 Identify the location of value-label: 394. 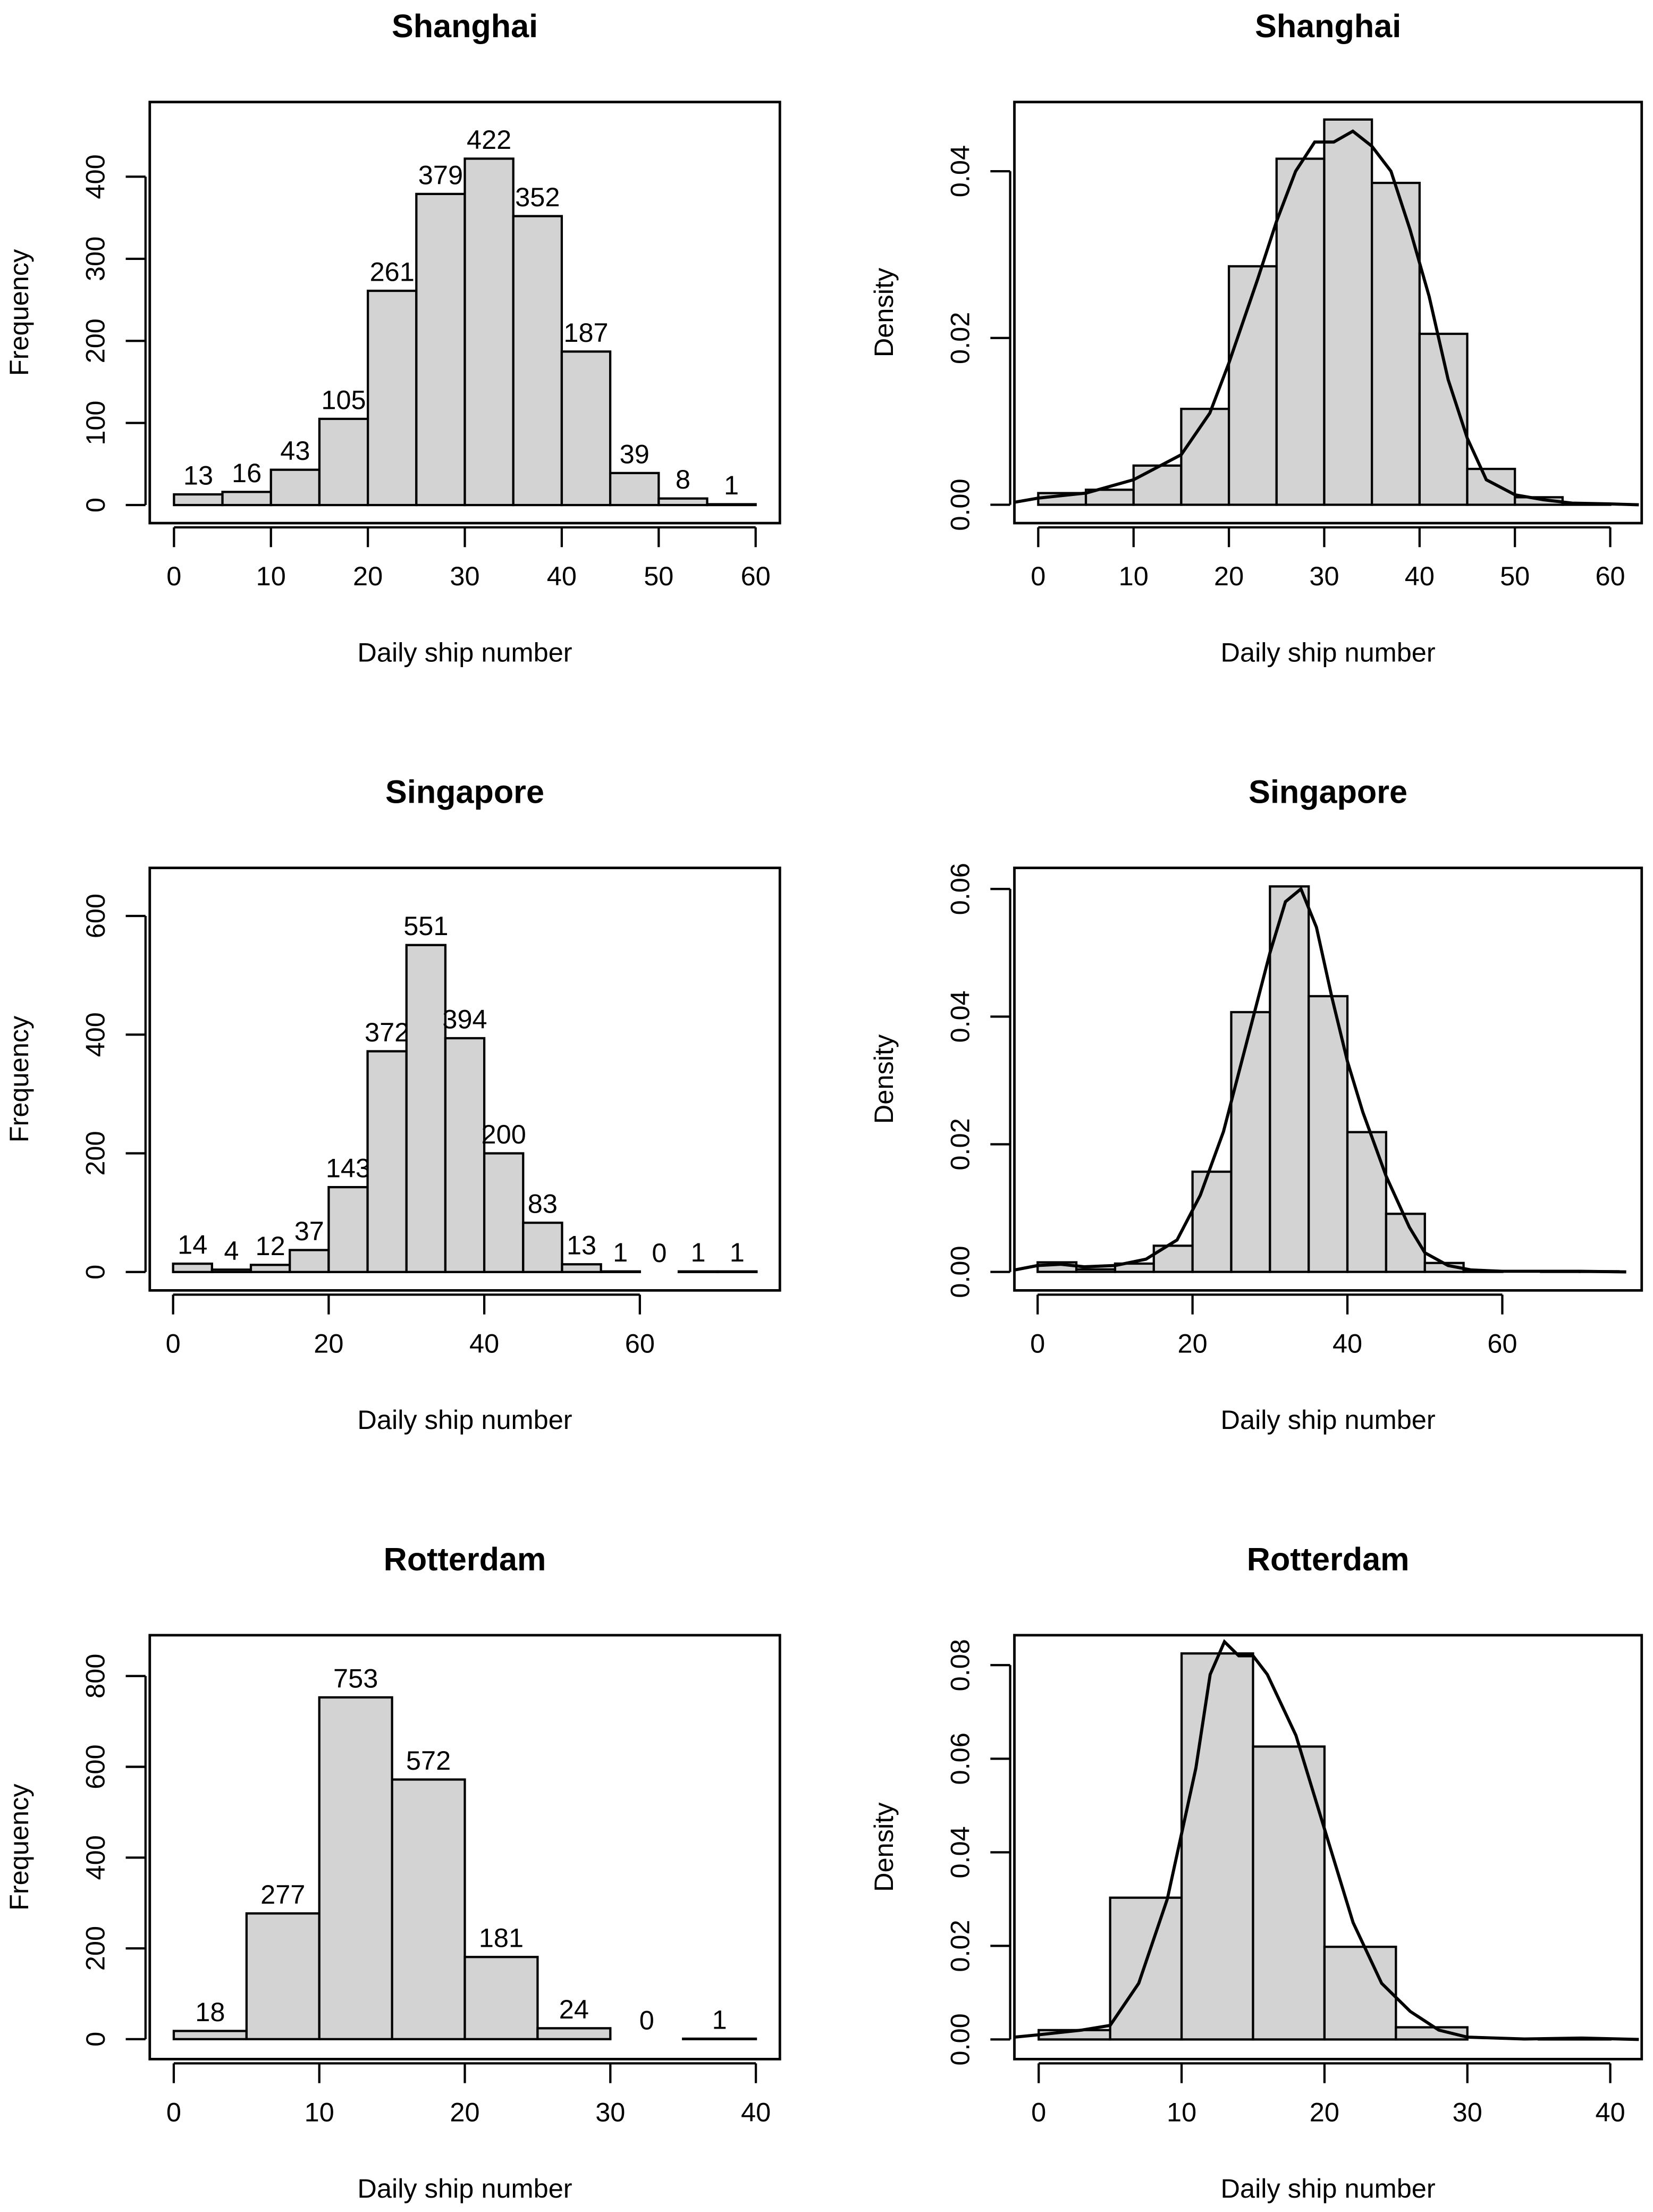
(464, 1019).